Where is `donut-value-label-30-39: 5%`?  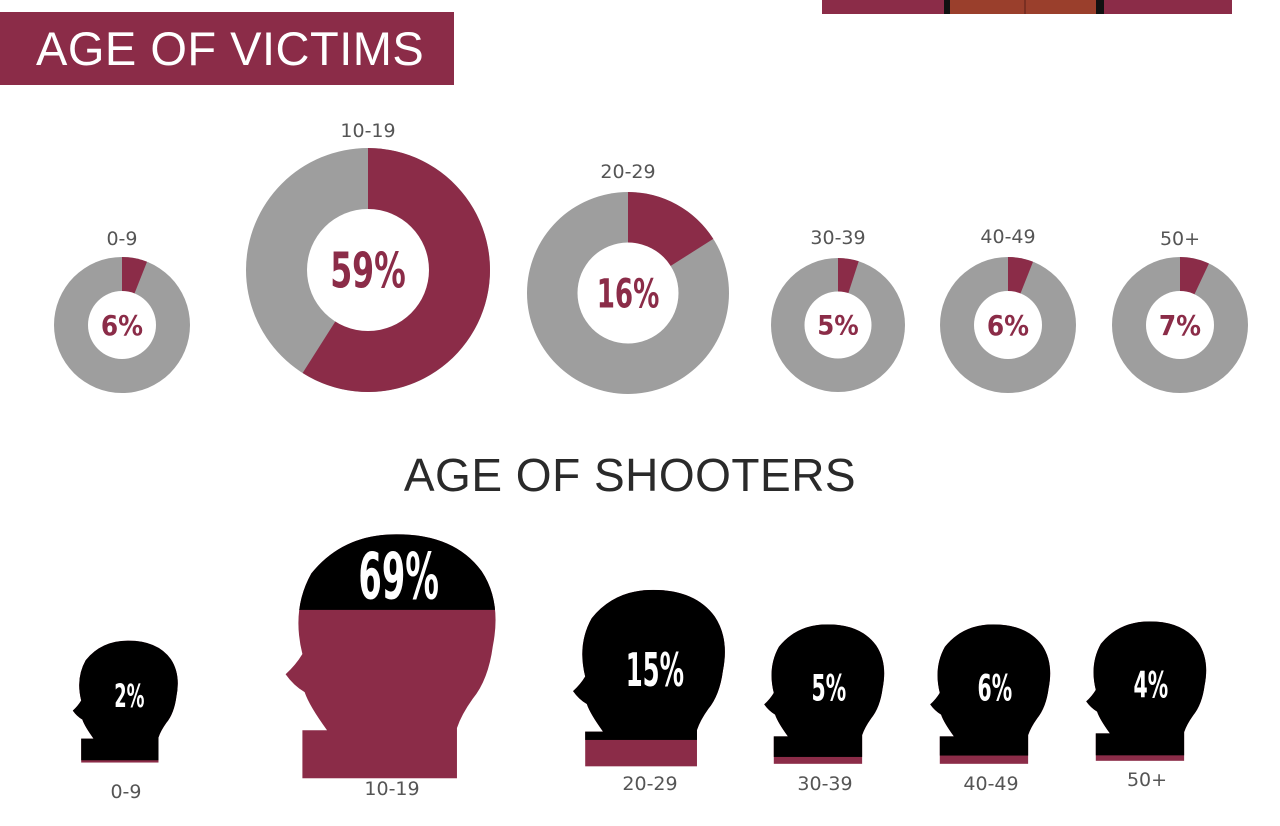 donut-value-label-30-39: 5% is located at coordinates (838, 326).